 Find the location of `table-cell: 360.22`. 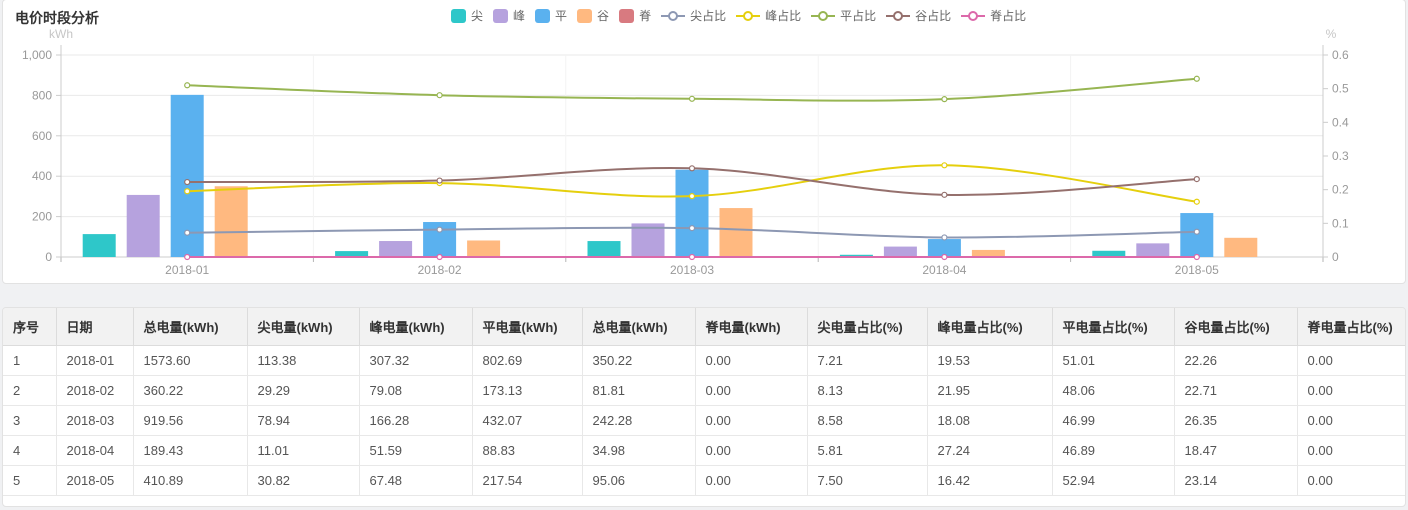

table-cell: 360.22 is located at coordinates (190, 390).